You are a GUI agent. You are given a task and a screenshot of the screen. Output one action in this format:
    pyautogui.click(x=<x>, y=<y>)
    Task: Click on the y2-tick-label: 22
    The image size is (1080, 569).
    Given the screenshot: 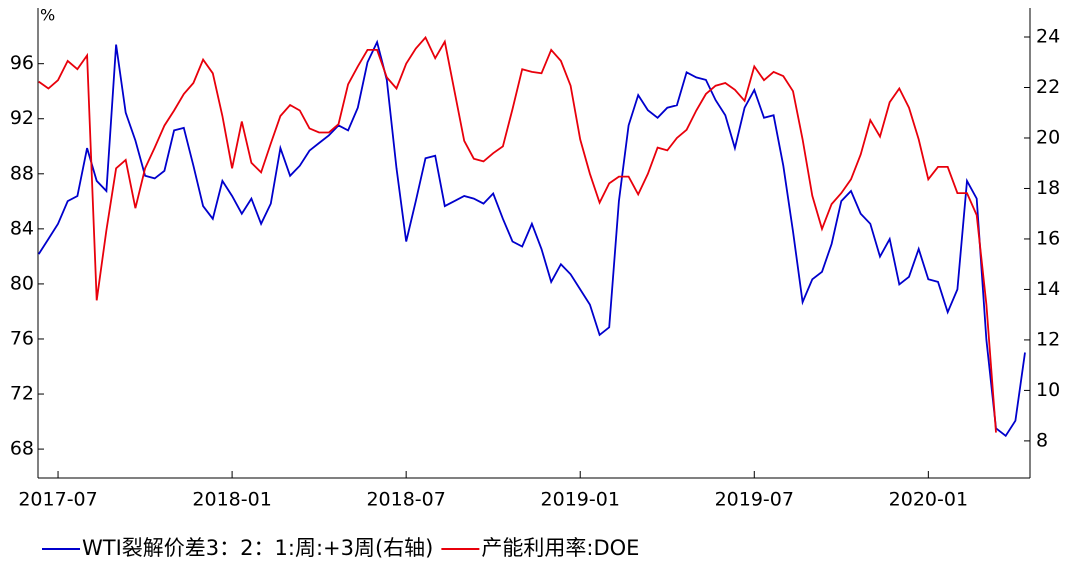 What is the action you would take?
    pyautogui.click(x=1048, y=87)
    